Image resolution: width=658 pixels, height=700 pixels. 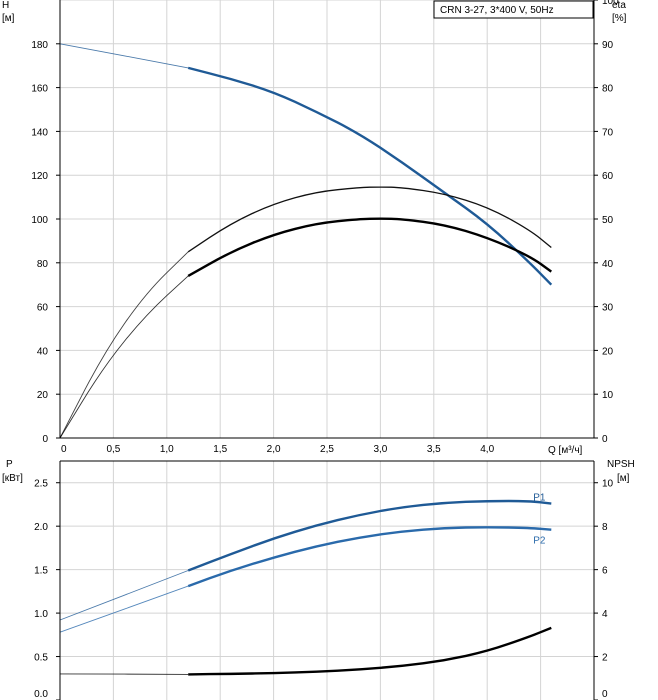 I want to click on top-right-tick-label: 30, so click(x=608, y=308).